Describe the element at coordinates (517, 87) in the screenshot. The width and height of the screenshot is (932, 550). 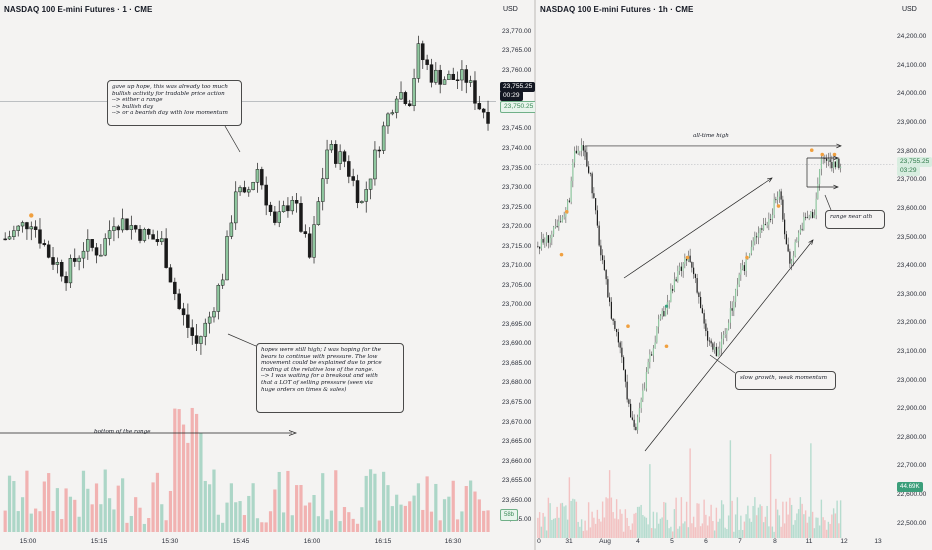
I see `last-price-tag: 23,755.25` at that location.